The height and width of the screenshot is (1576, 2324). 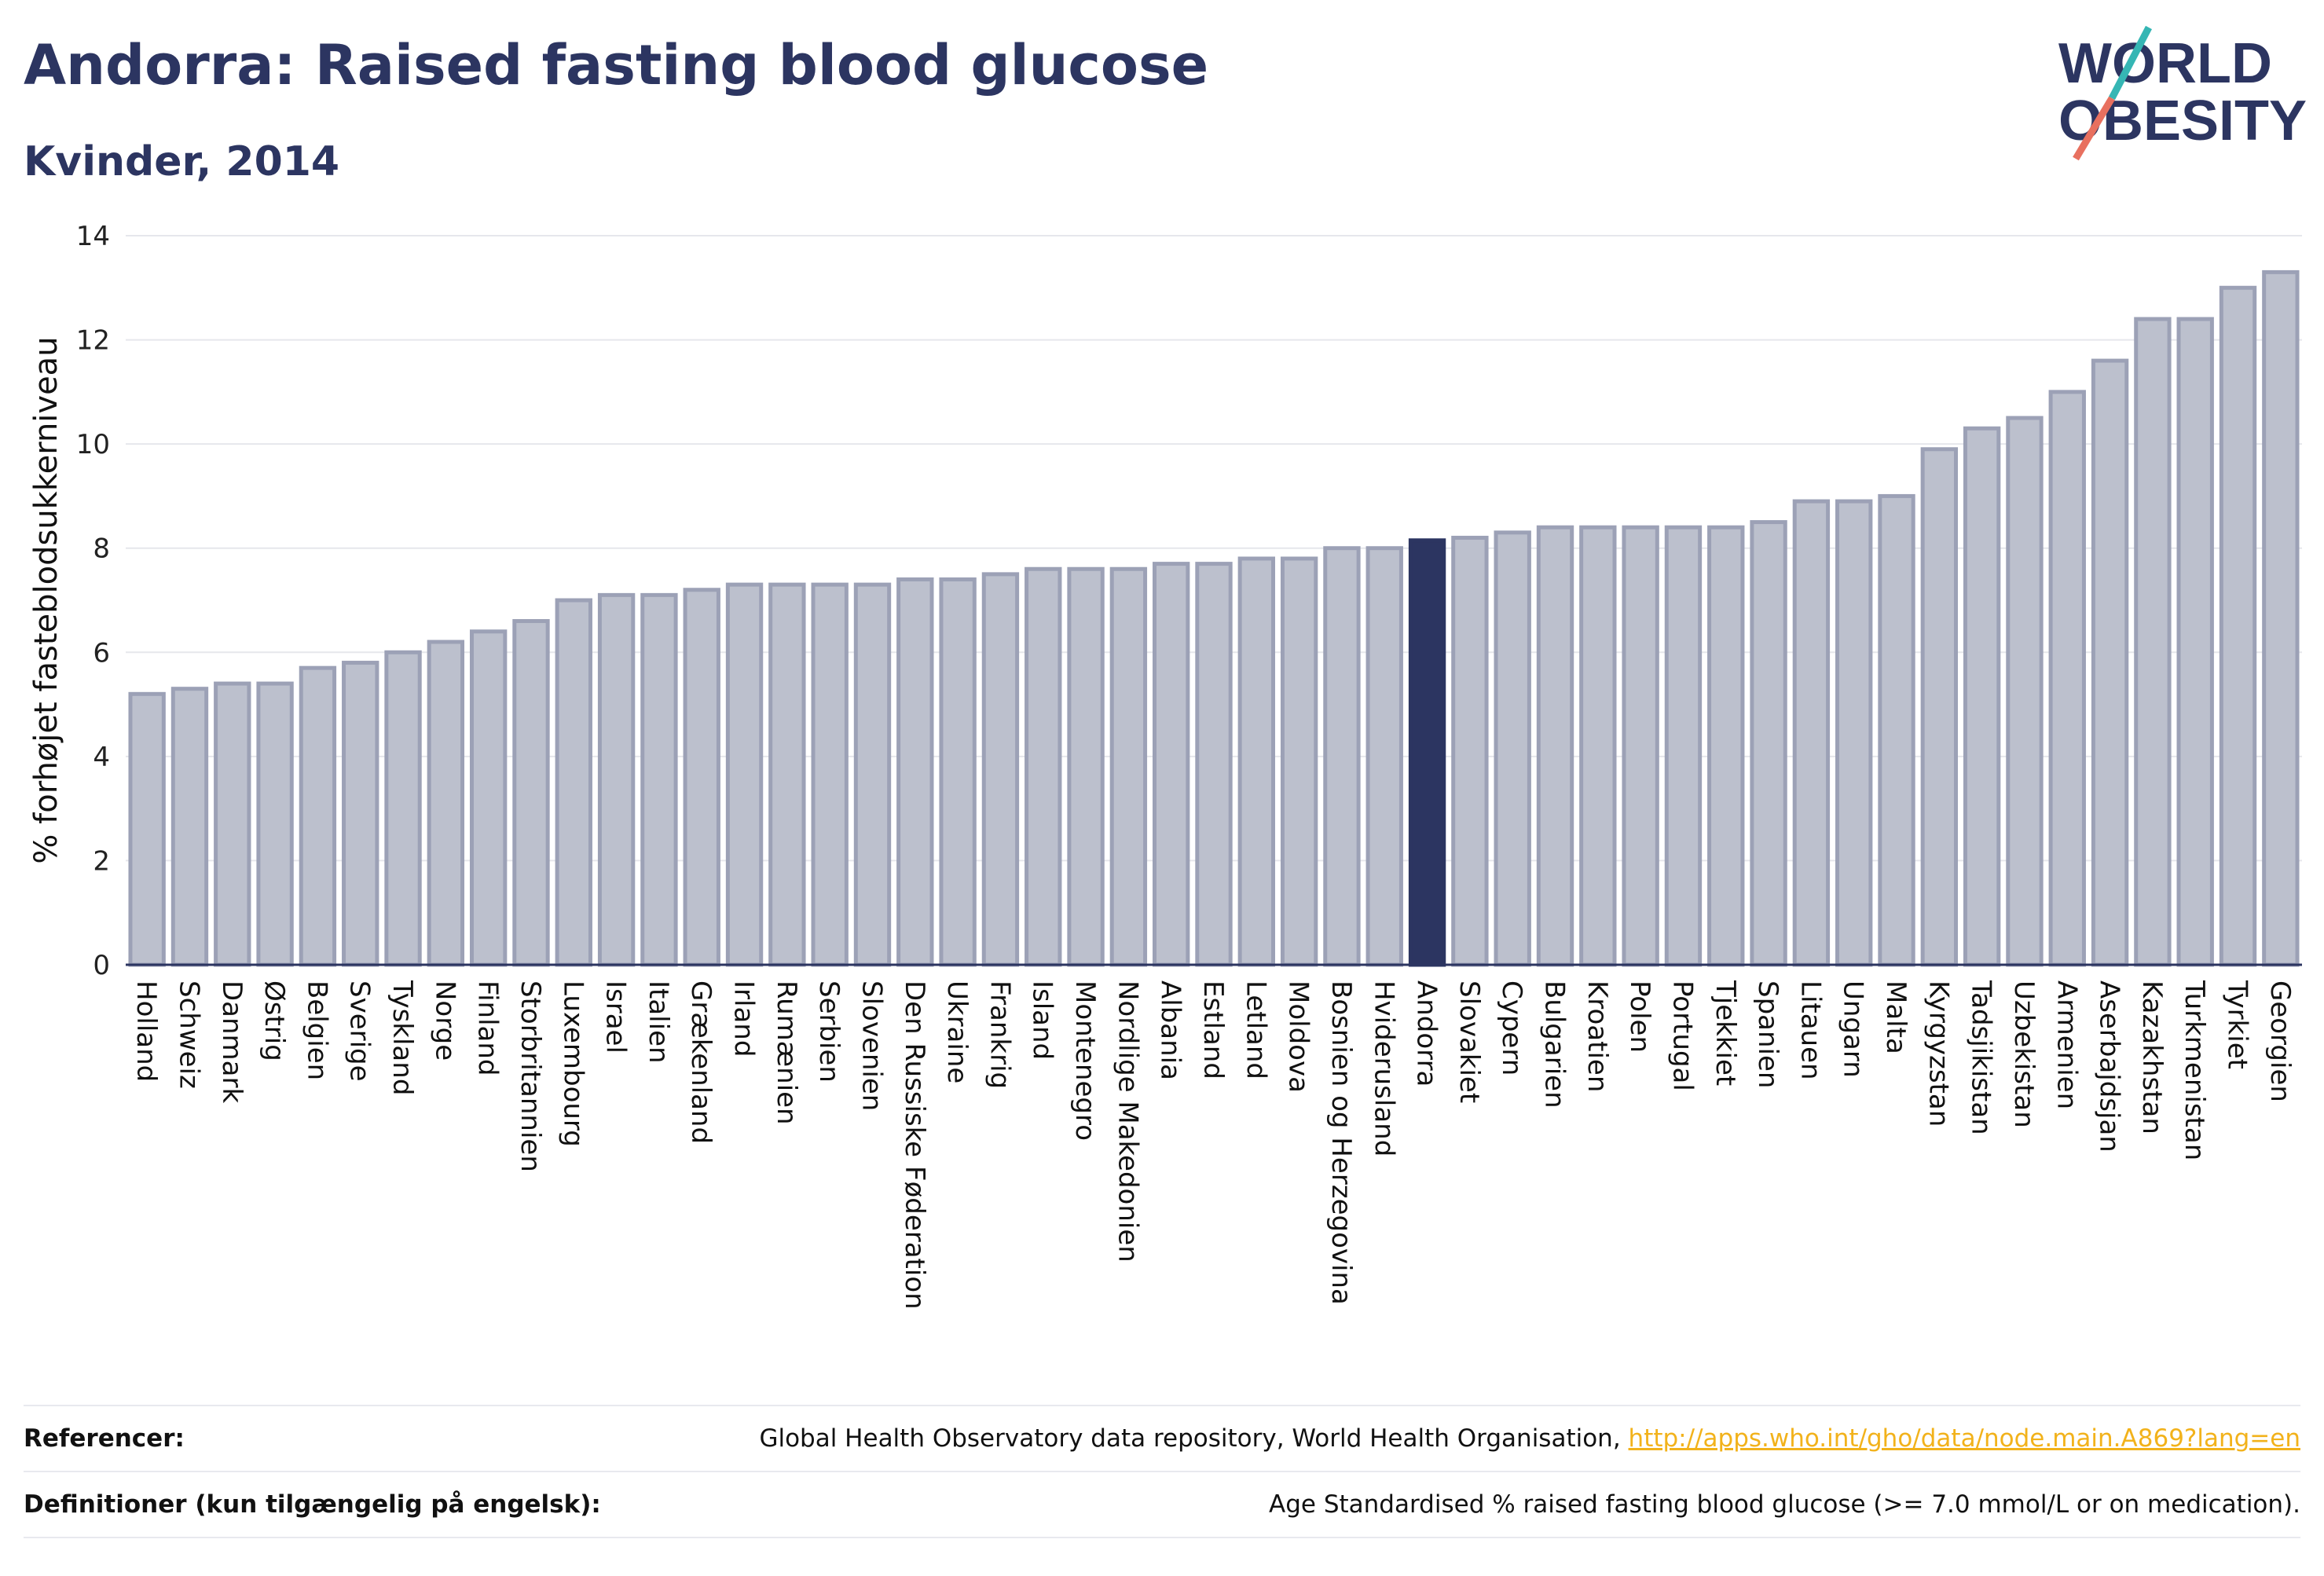 I want to click on x-tick-label: Armenien, so click(x=2066, y=1044).